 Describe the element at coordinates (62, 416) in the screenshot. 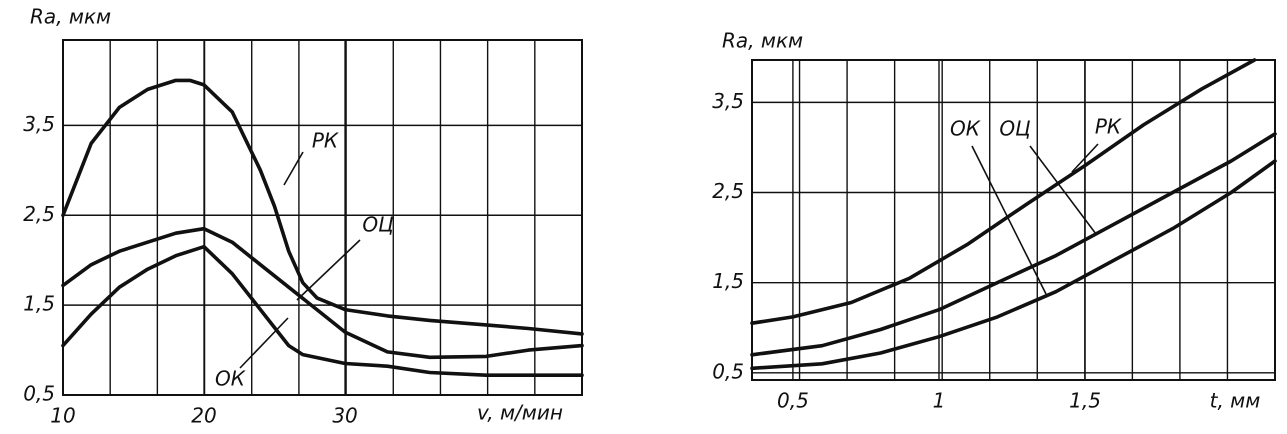

I see `x-tick-label: 10` at that location.